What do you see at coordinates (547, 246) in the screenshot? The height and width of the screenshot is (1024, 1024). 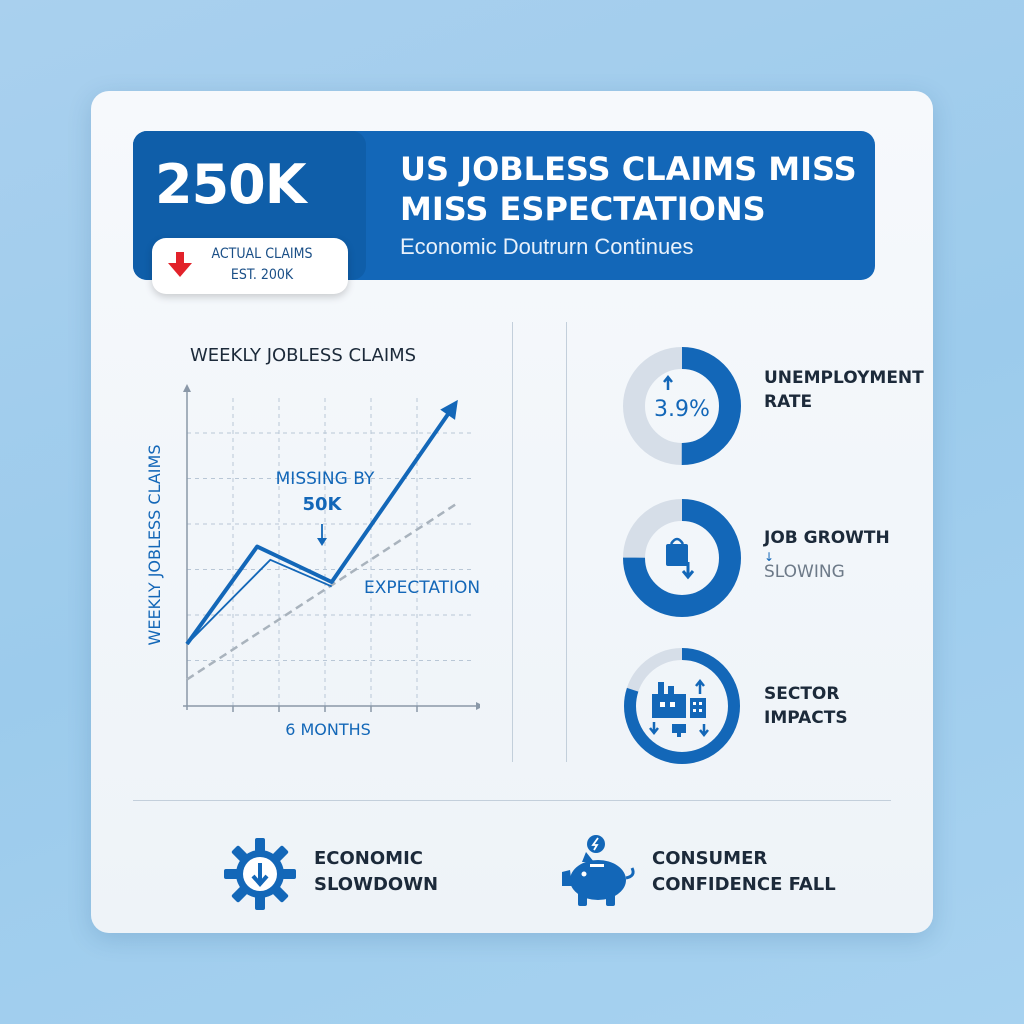 I see `page-subtitle: Economic Doutrurn Continues` at bounding box center [547, 246].